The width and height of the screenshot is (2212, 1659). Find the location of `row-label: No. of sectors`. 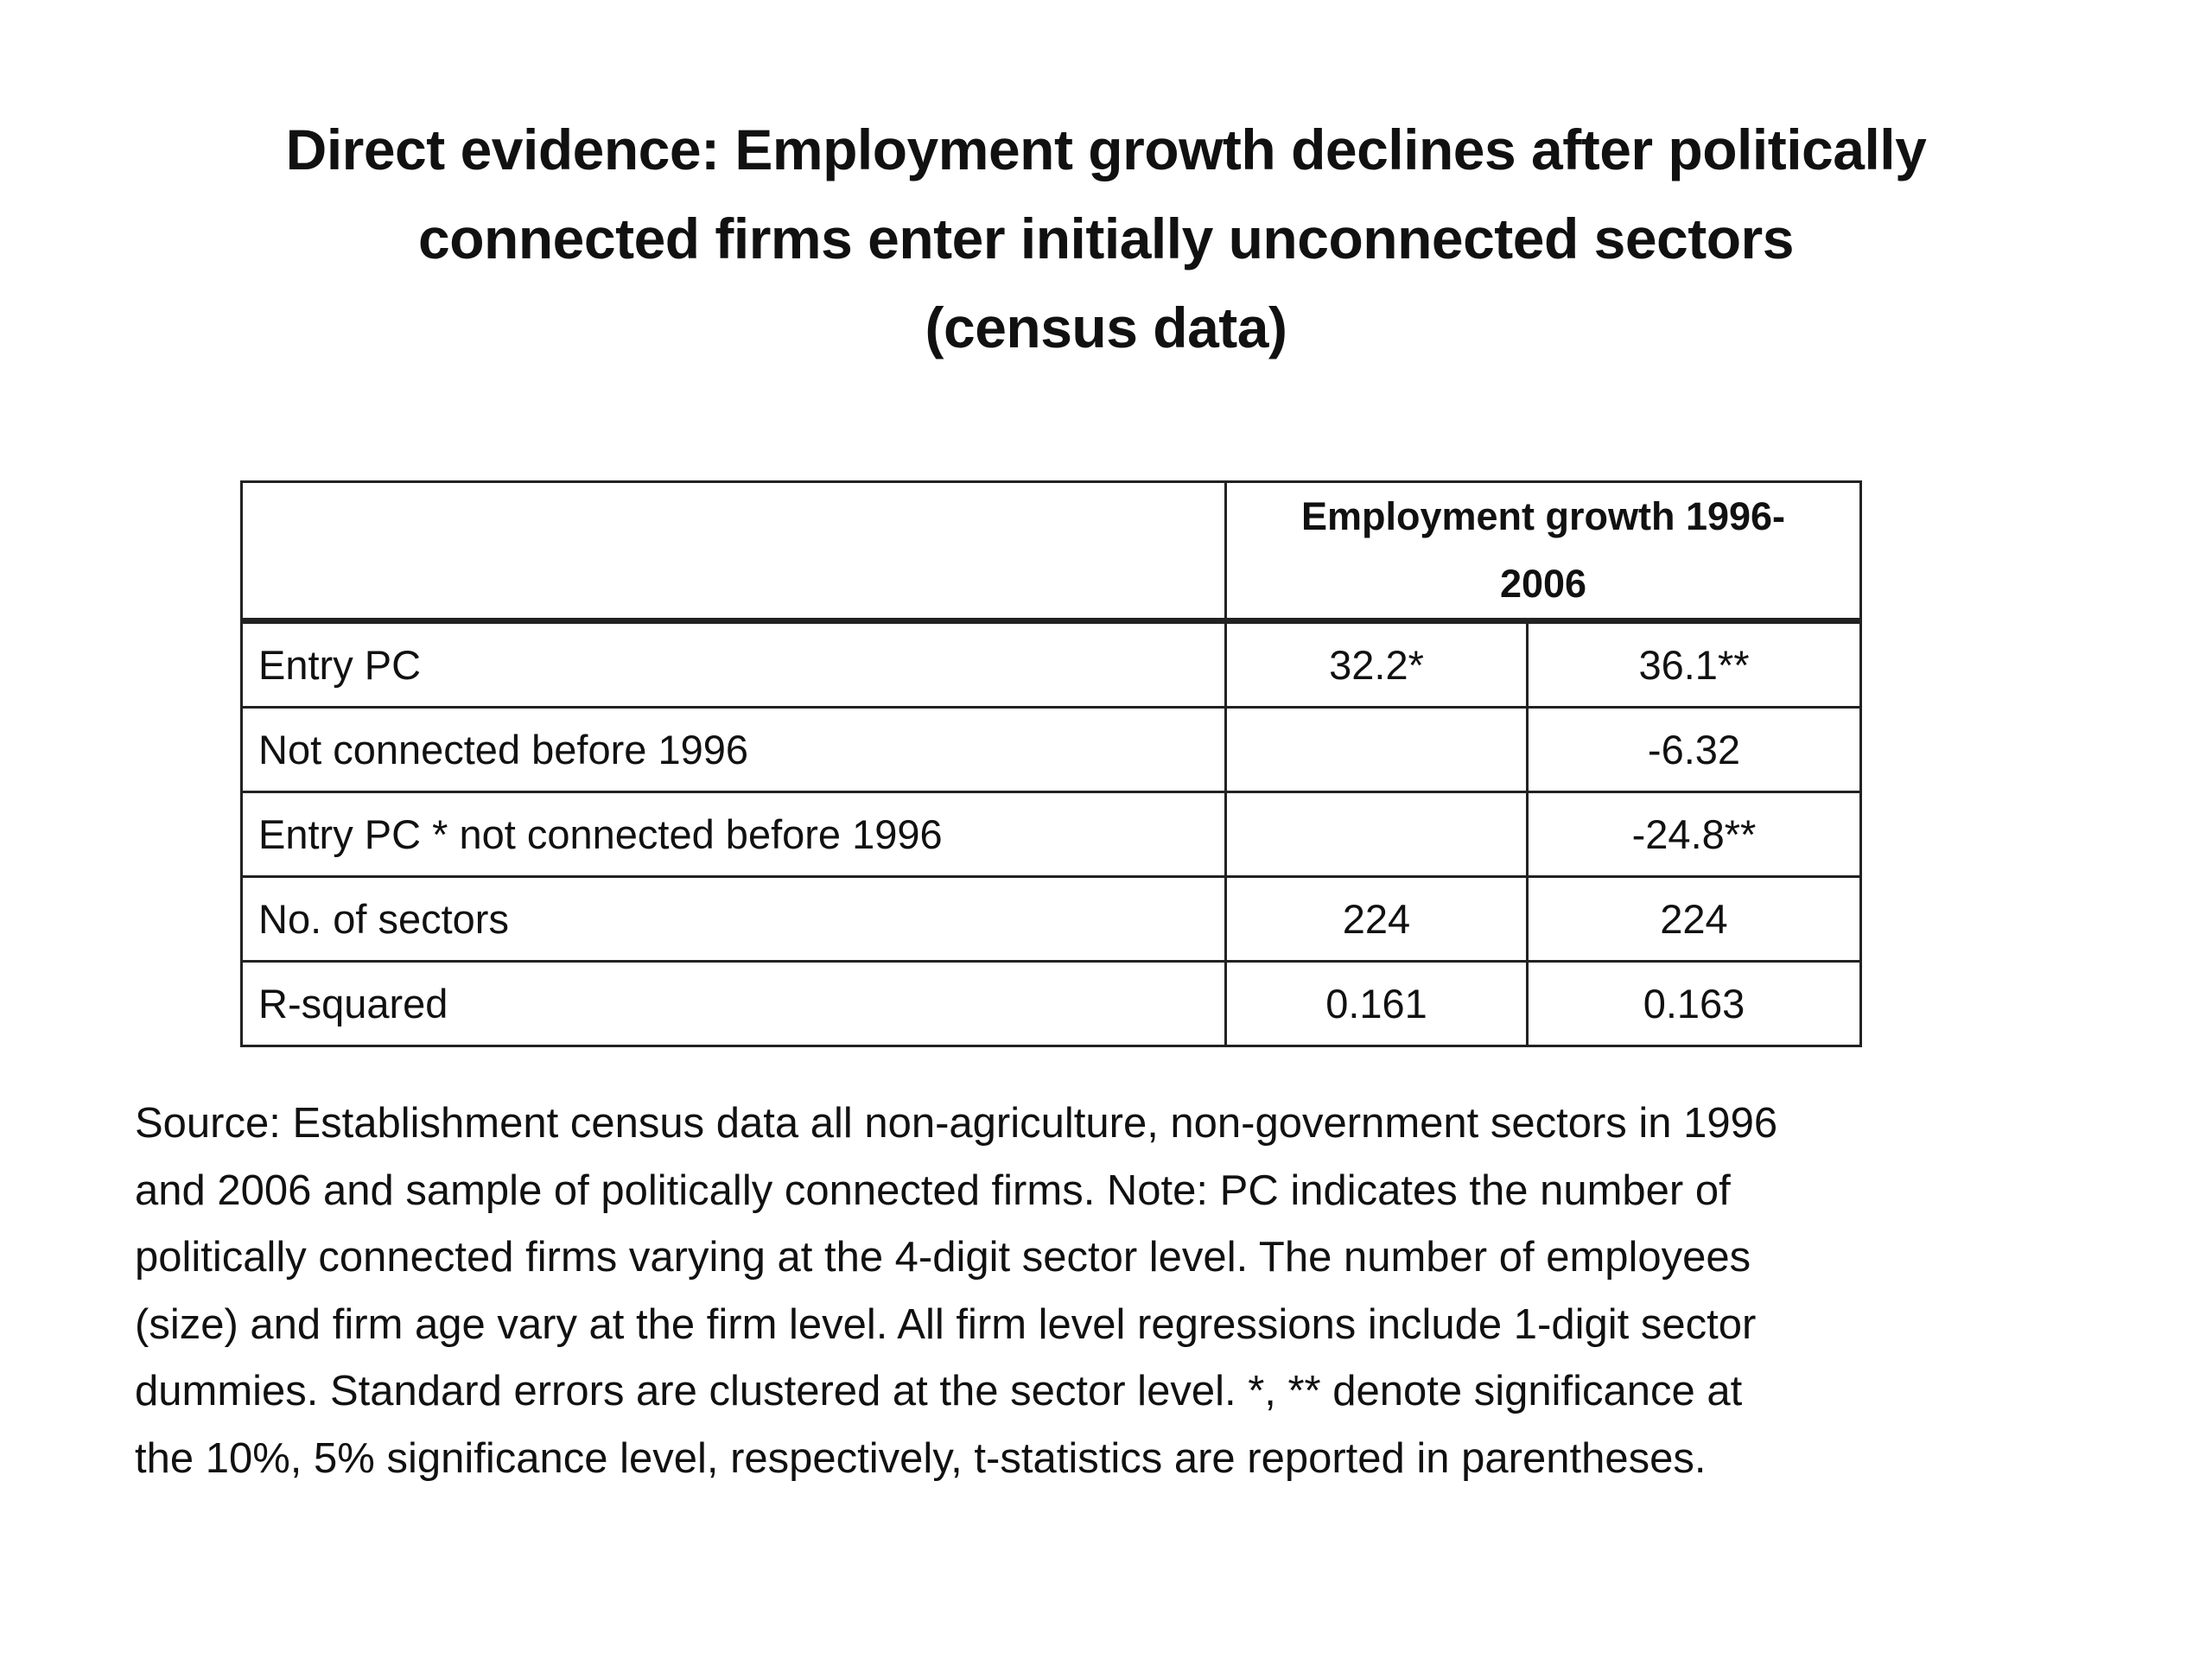

row-label: No. of sectors is located at coordinates (733, 919).